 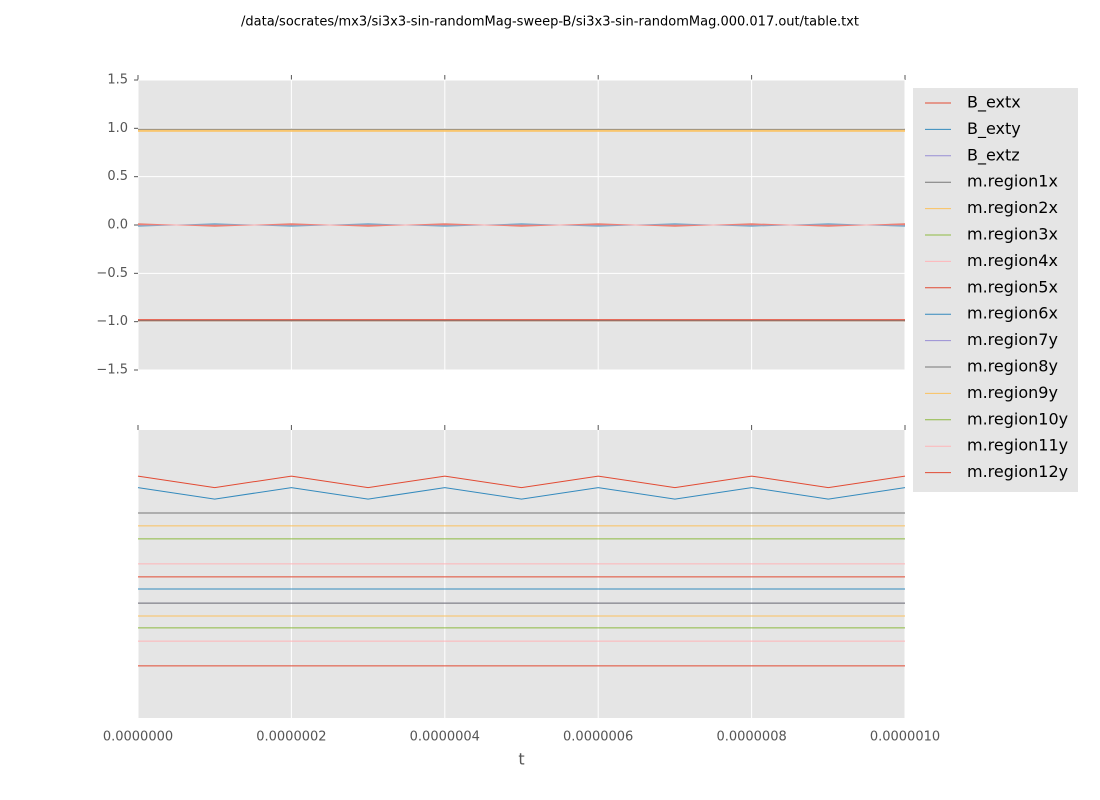 What do you see at coordinates (112, 273) in the screenshot?
I see `y-tick-label: −0.5` at bounding box center [112, 273].